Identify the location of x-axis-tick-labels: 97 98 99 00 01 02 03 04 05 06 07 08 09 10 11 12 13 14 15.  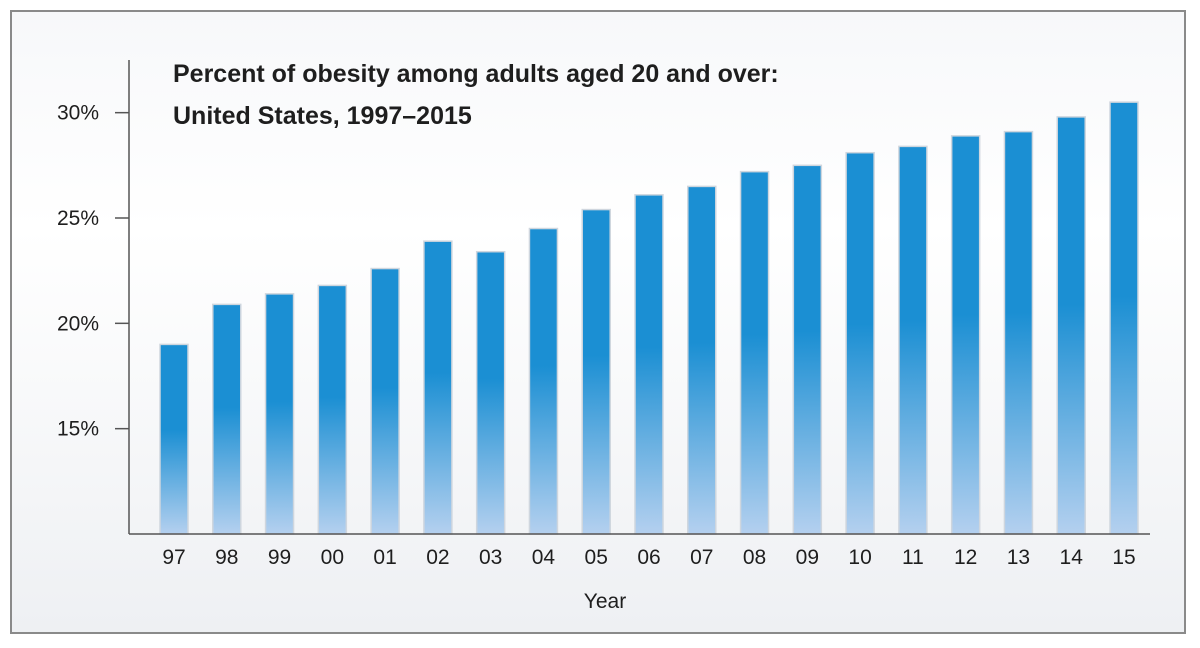
(648, 557).